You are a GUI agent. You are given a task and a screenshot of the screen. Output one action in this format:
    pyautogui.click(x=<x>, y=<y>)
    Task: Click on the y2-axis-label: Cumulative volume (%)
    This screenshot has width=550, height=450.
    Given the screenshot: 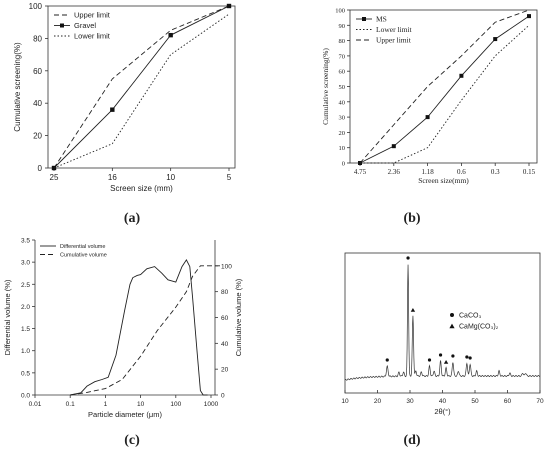 What is the action you would take?
    pyautogui.click(x=238, y=317)
    